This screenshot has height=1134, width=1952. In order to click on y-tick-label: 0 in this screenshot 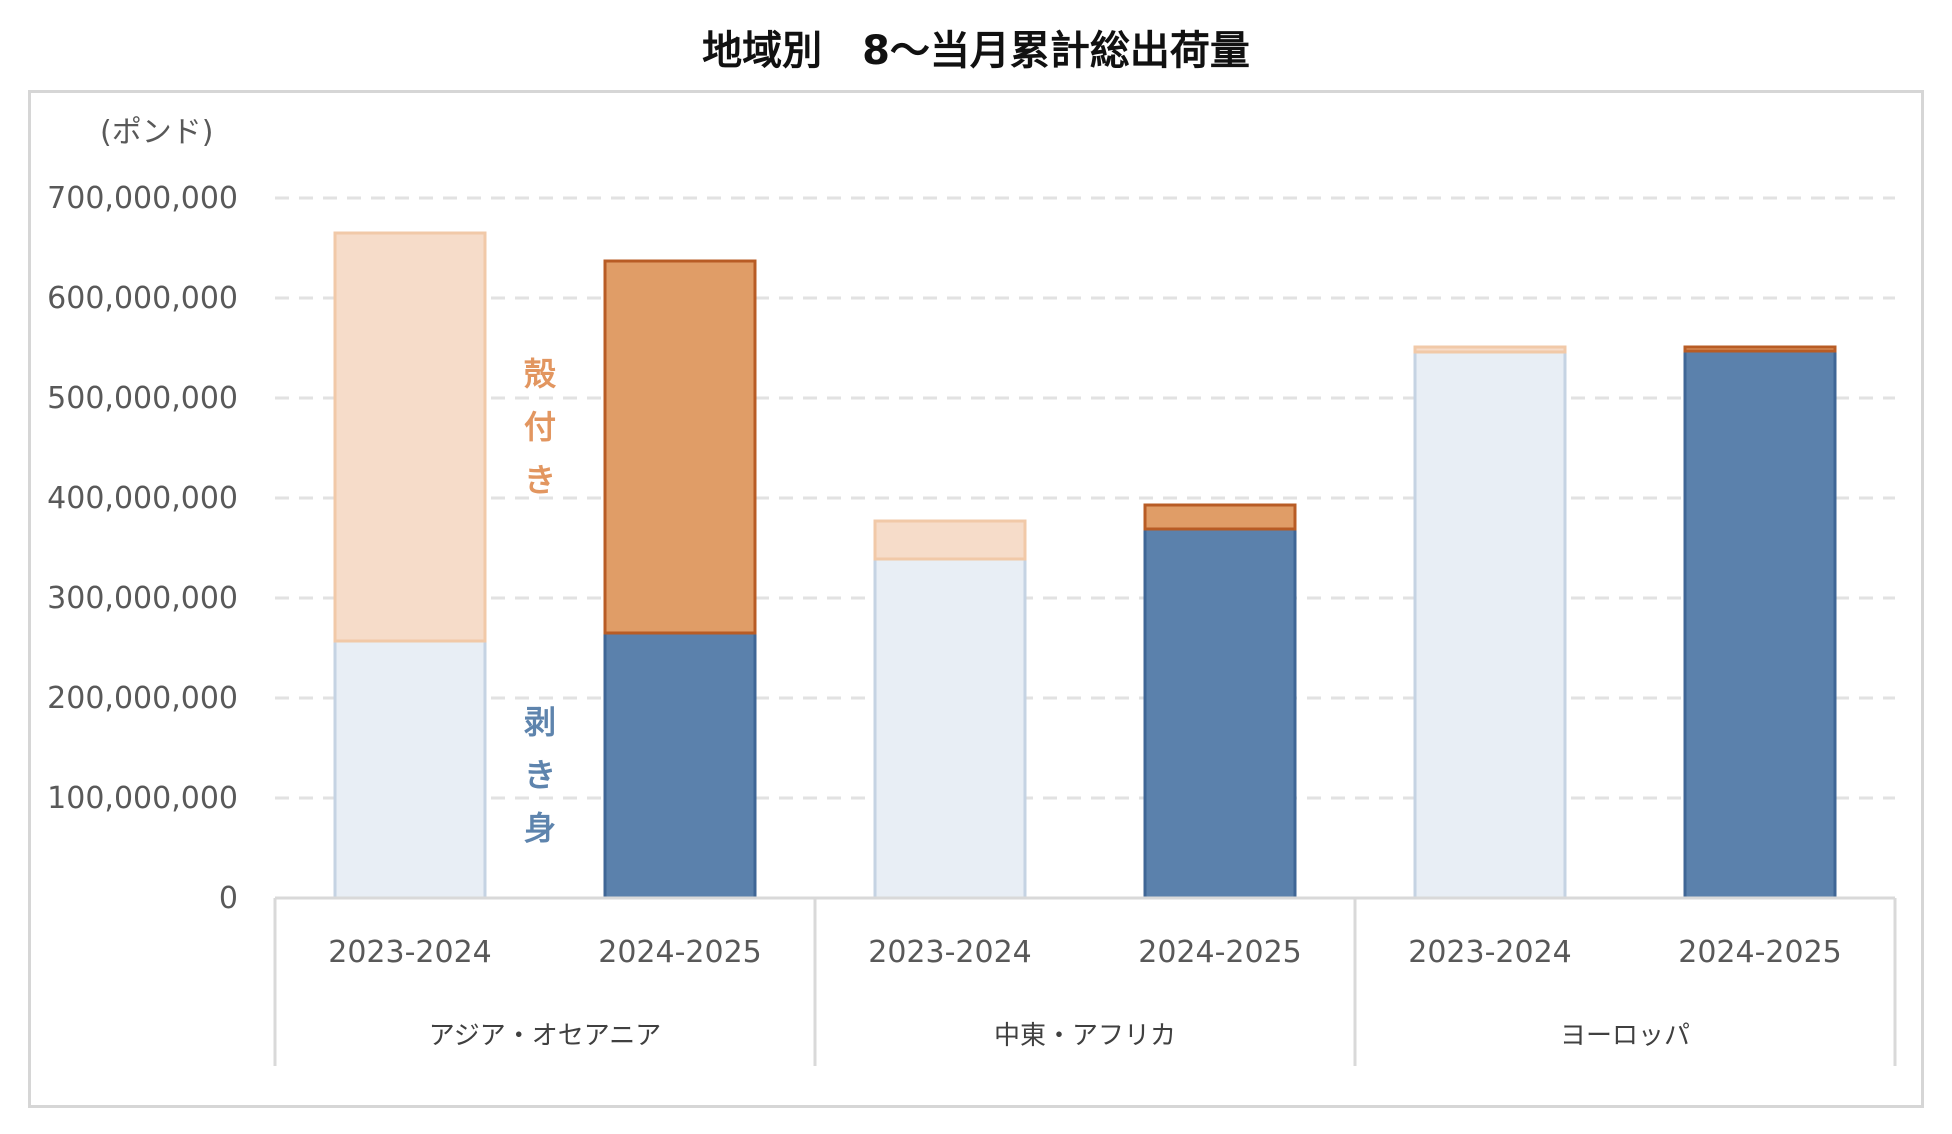, I will do `click(228, 898)`.